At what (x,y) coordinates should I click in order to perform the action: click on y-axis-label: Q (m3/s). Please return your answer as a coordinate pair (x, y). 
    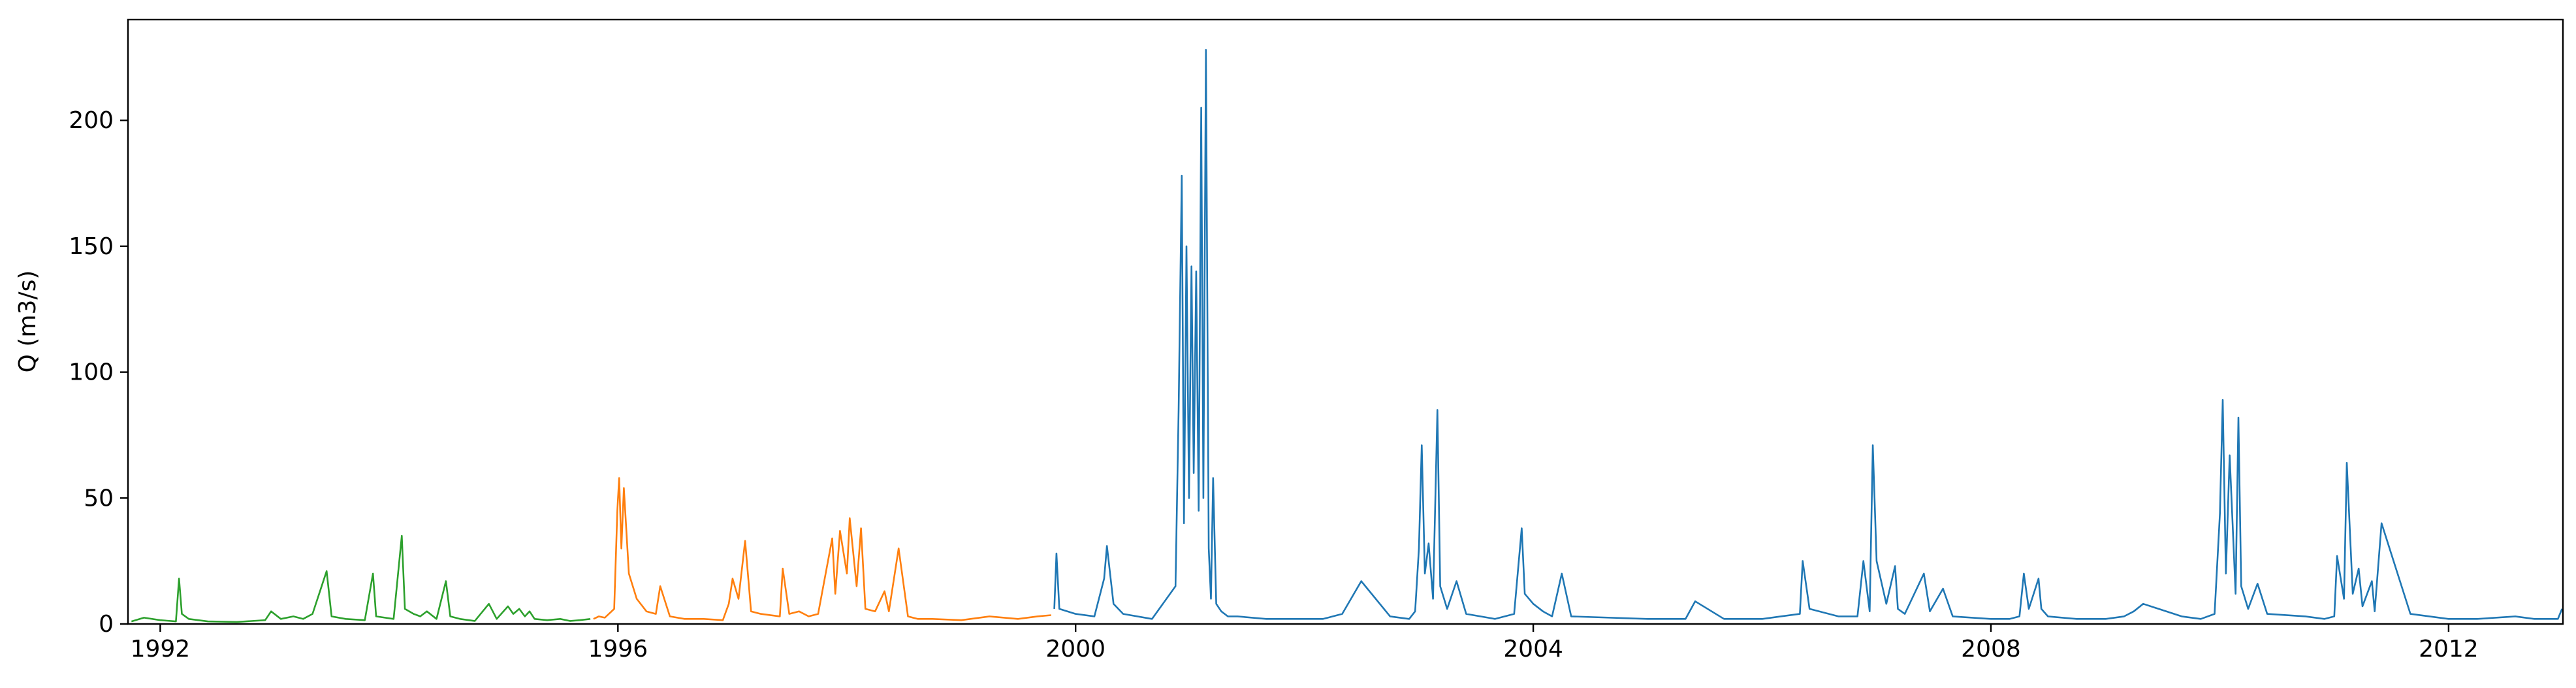
    Looking at the image, I should click on (28, 321).